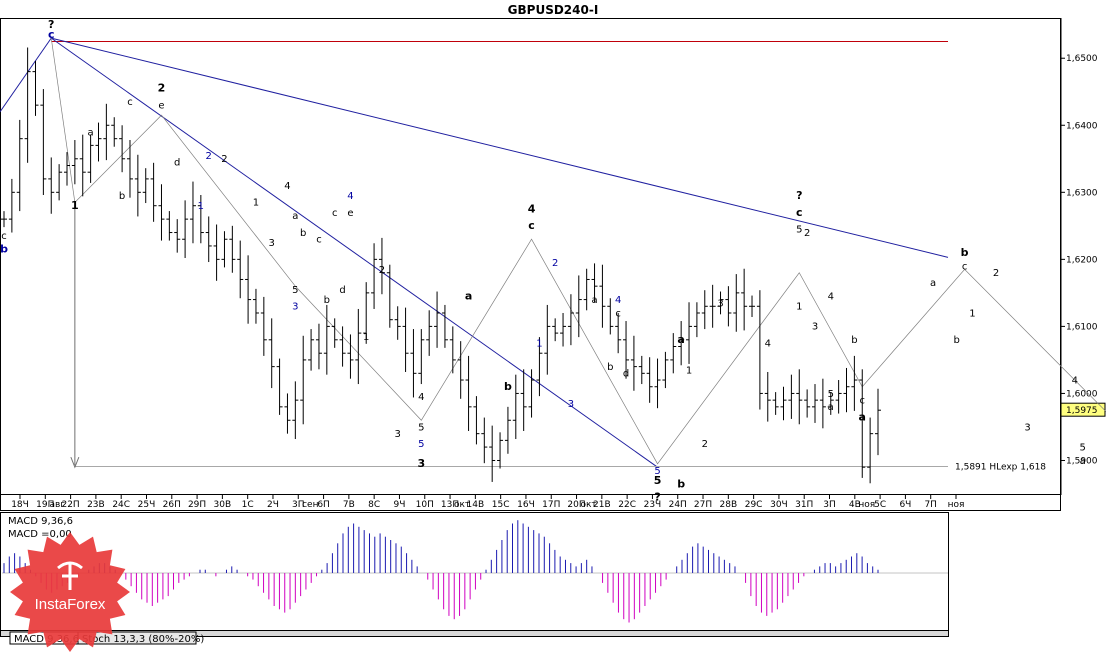 The image size is (1106, 666). What do you see at coordinates (298, 505) in the screenshot?
I see `x-tick-label: 3П` at bounding box center [298, 505].